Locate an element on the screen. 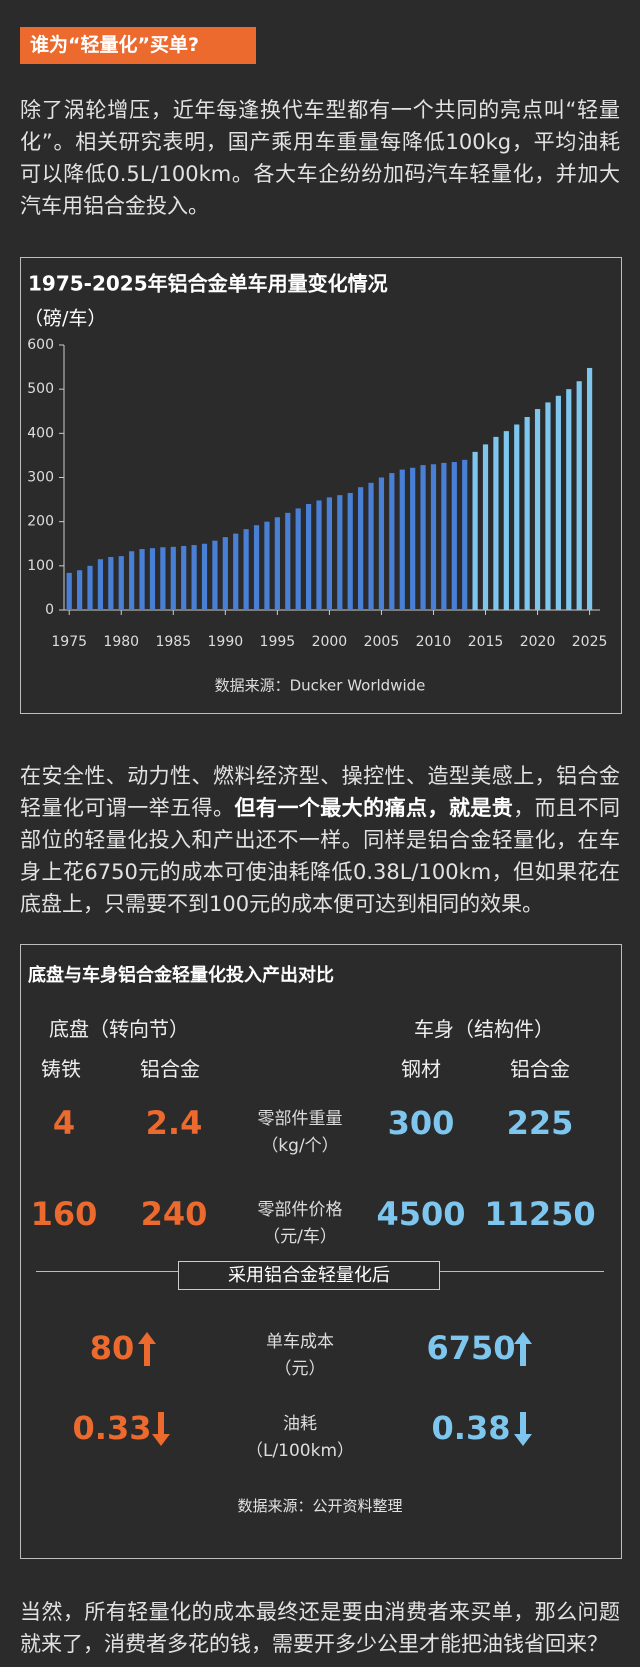  y-tick-label: 600 is located at coordinates (40, 345).